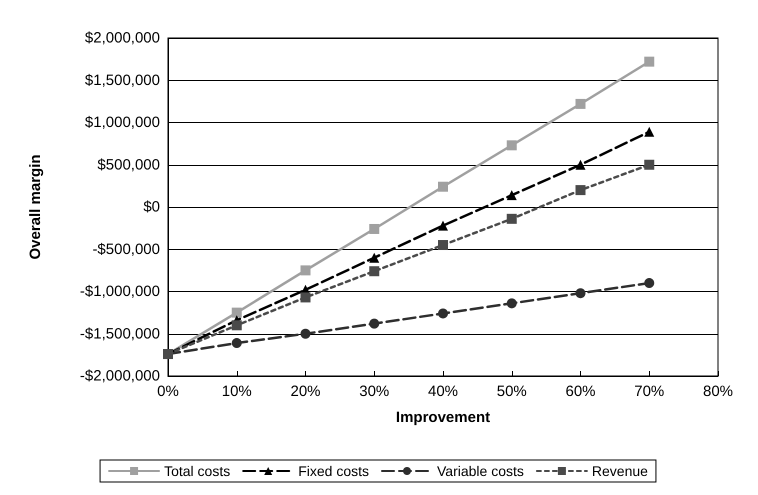 The width and height of the screenshot is (758, 495). Describe the element at coordinates (334, 471) in the screenshot. I see `legend-label: Fixed costs` at that location.